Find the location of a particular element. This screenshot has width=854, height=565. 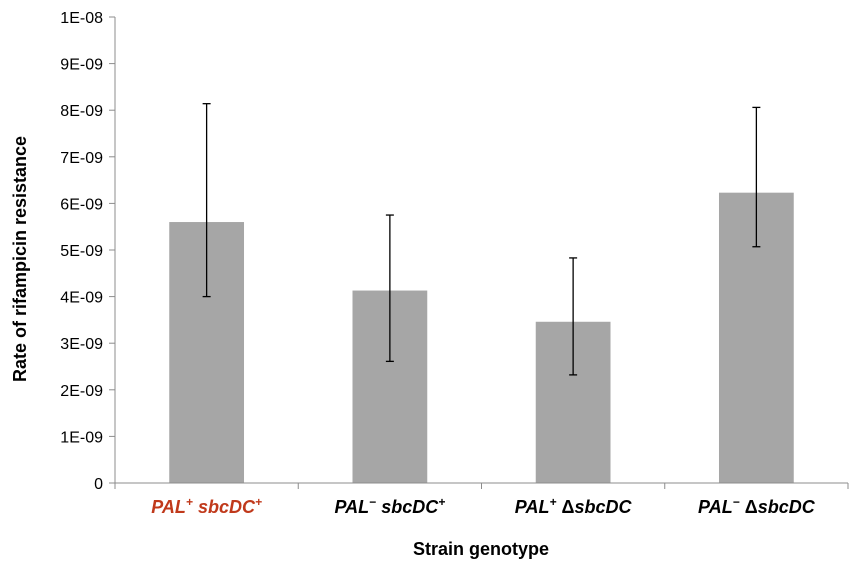

y-tick-label: 5E-09 is located at coordinates (81, 251).